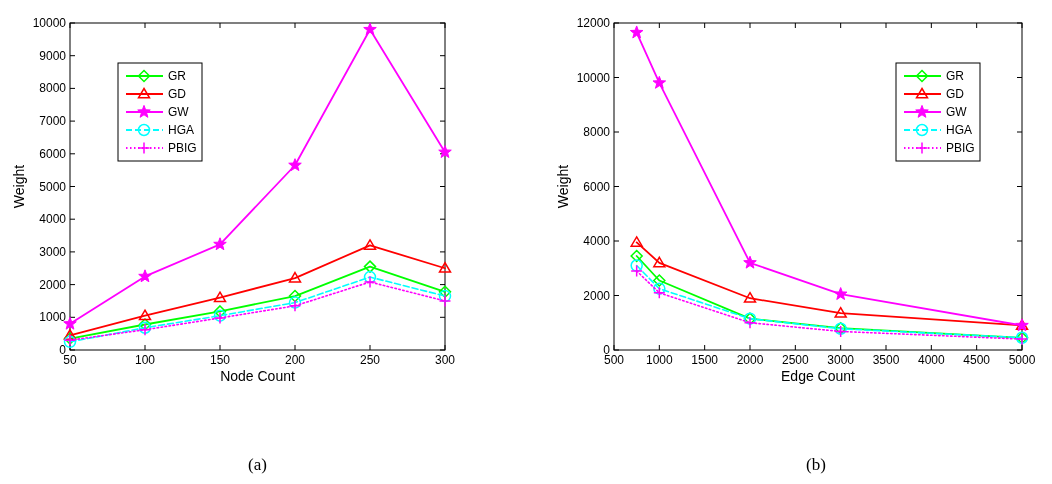 The image size is (1052, 484). I want to click on x-tick-label: 5000, so click(1022, 360).